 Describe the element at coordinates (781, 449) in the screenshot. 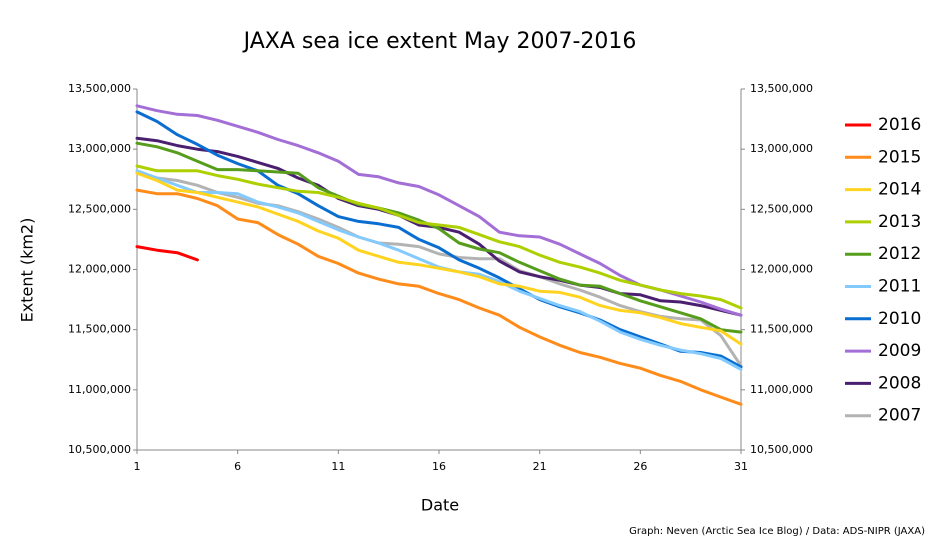

I see `y2-tick-label: 10,500,000` at that location.